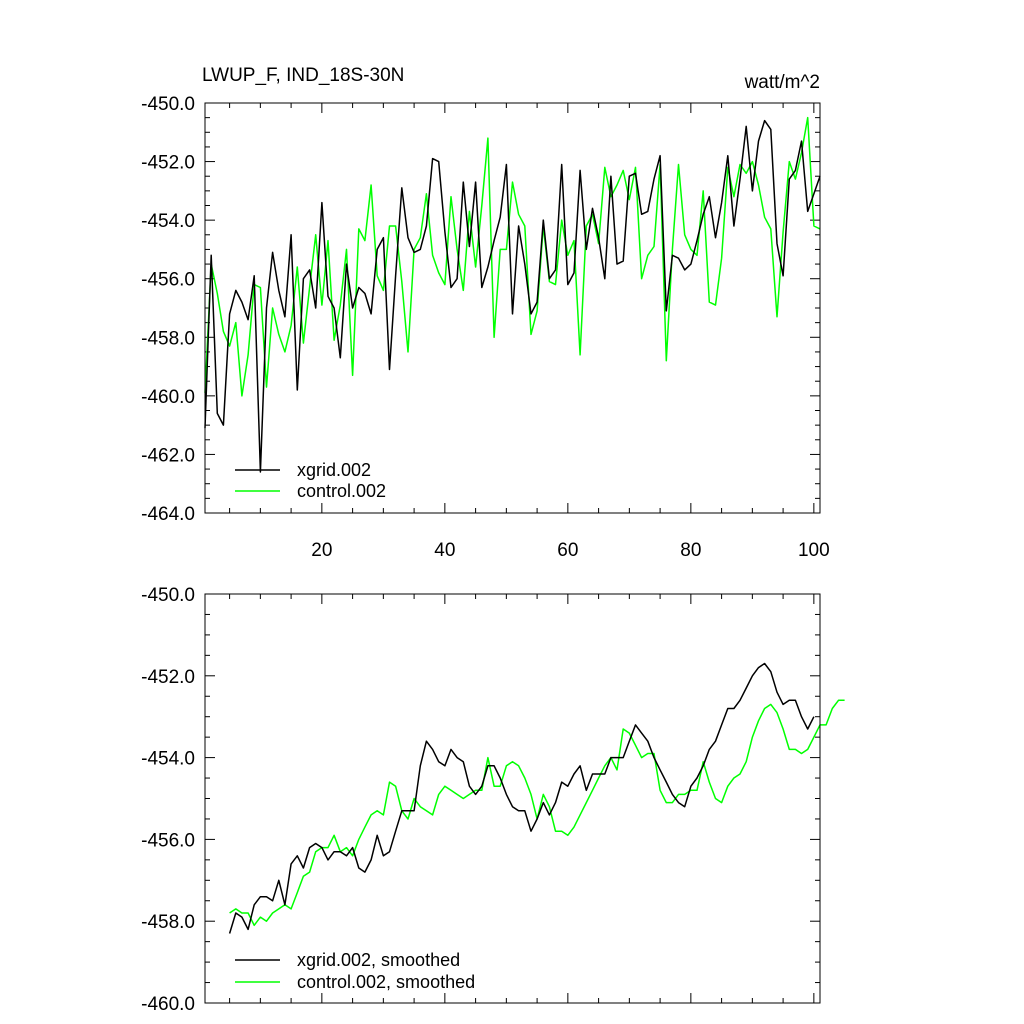  What do you see at coordinates (690, 550) in the screenshot?
I see `top-x-tick-label: 80` at bounding box center [690, 550].